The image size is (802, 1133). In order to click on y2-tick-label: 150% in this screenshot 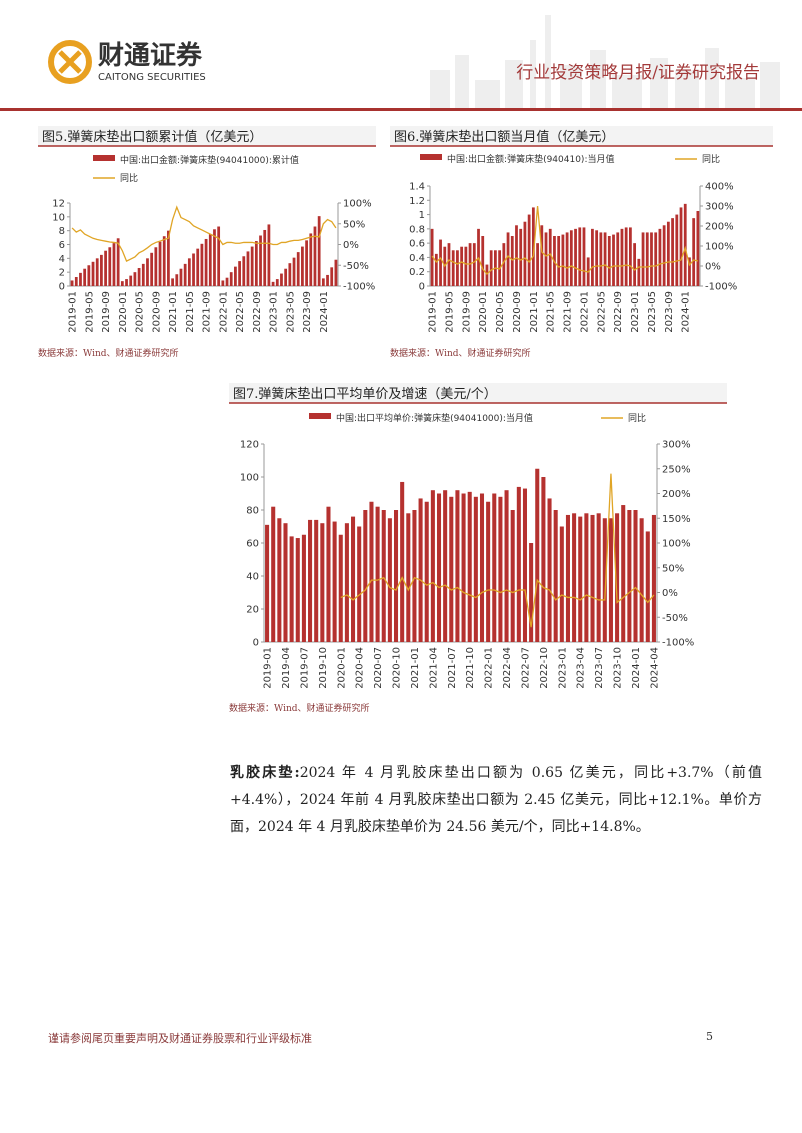, I will do `click(676, 519)`.